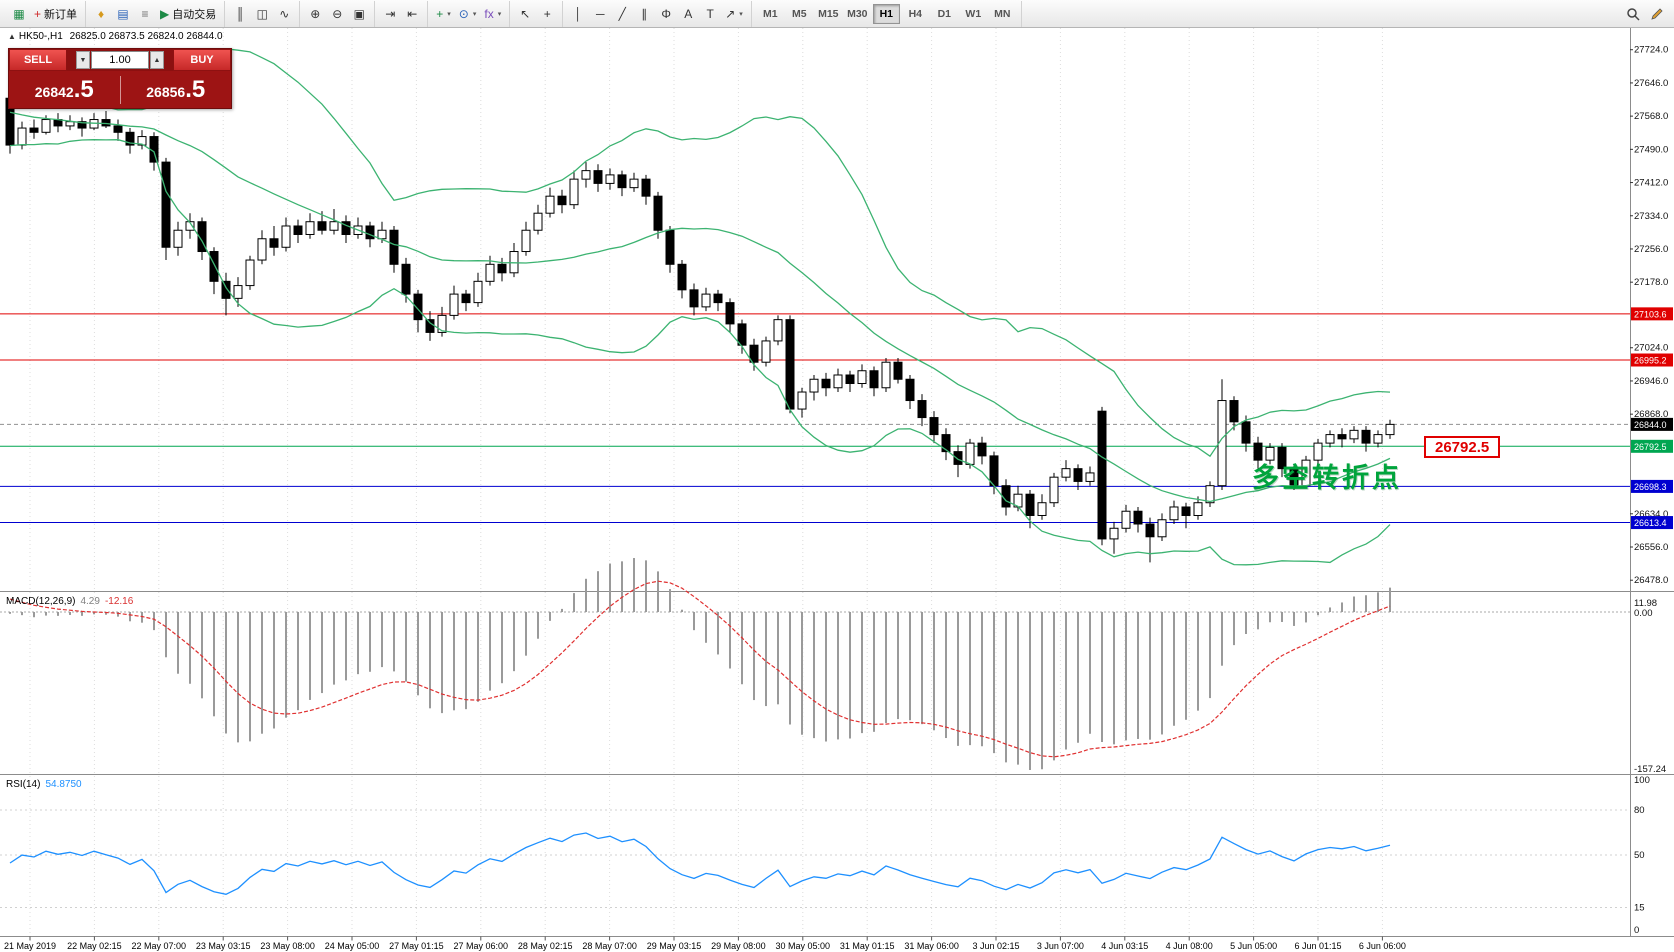 This screenshot has height=952, width=1674. Describe the element at coordinates (352, 946) in the screenshot. I see `svg-text: 24 May 05:00` at that location.